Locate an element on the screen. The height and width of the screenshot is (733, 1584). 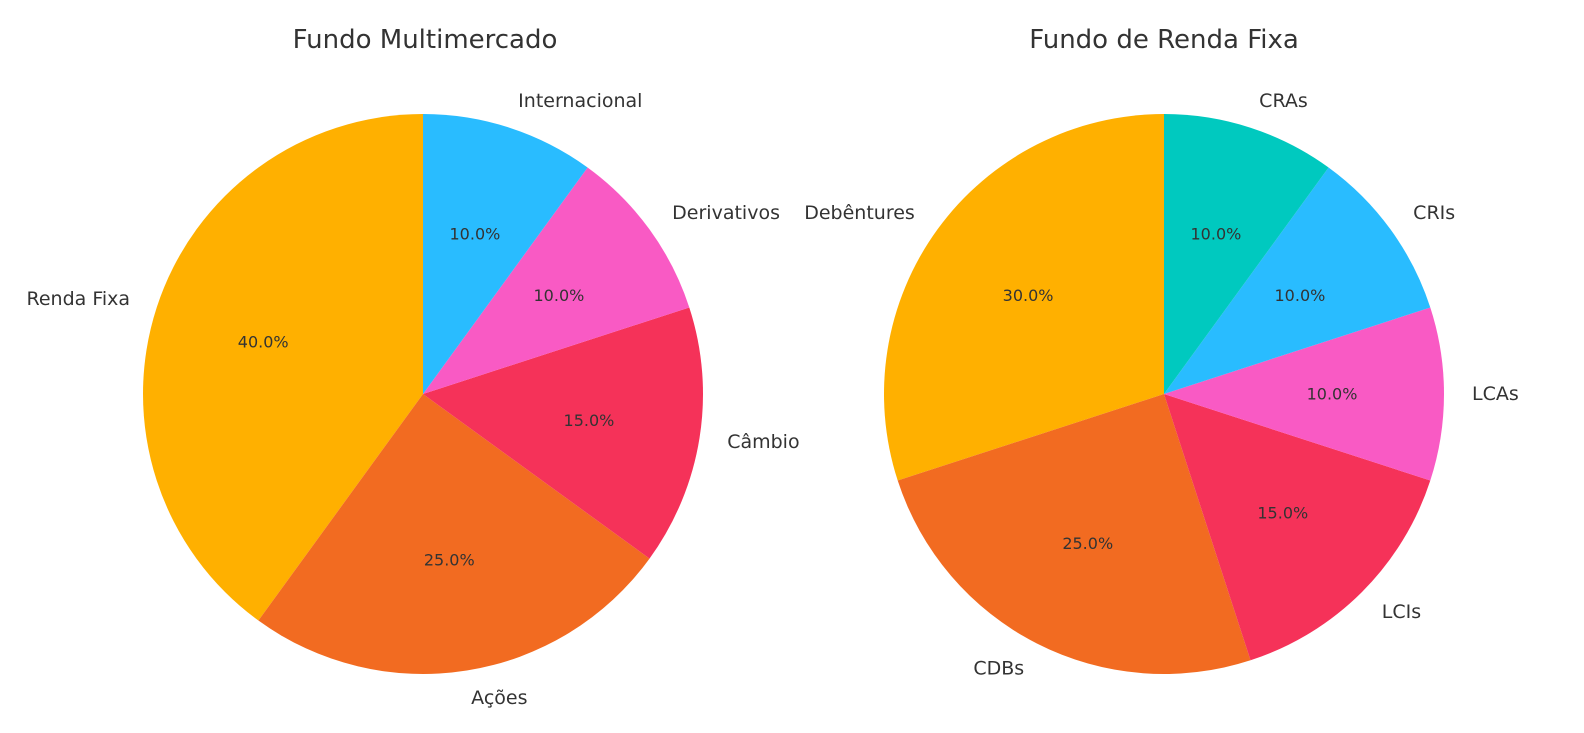
pct-label-internacional: 10.0% is located at coordinates (475, 234).